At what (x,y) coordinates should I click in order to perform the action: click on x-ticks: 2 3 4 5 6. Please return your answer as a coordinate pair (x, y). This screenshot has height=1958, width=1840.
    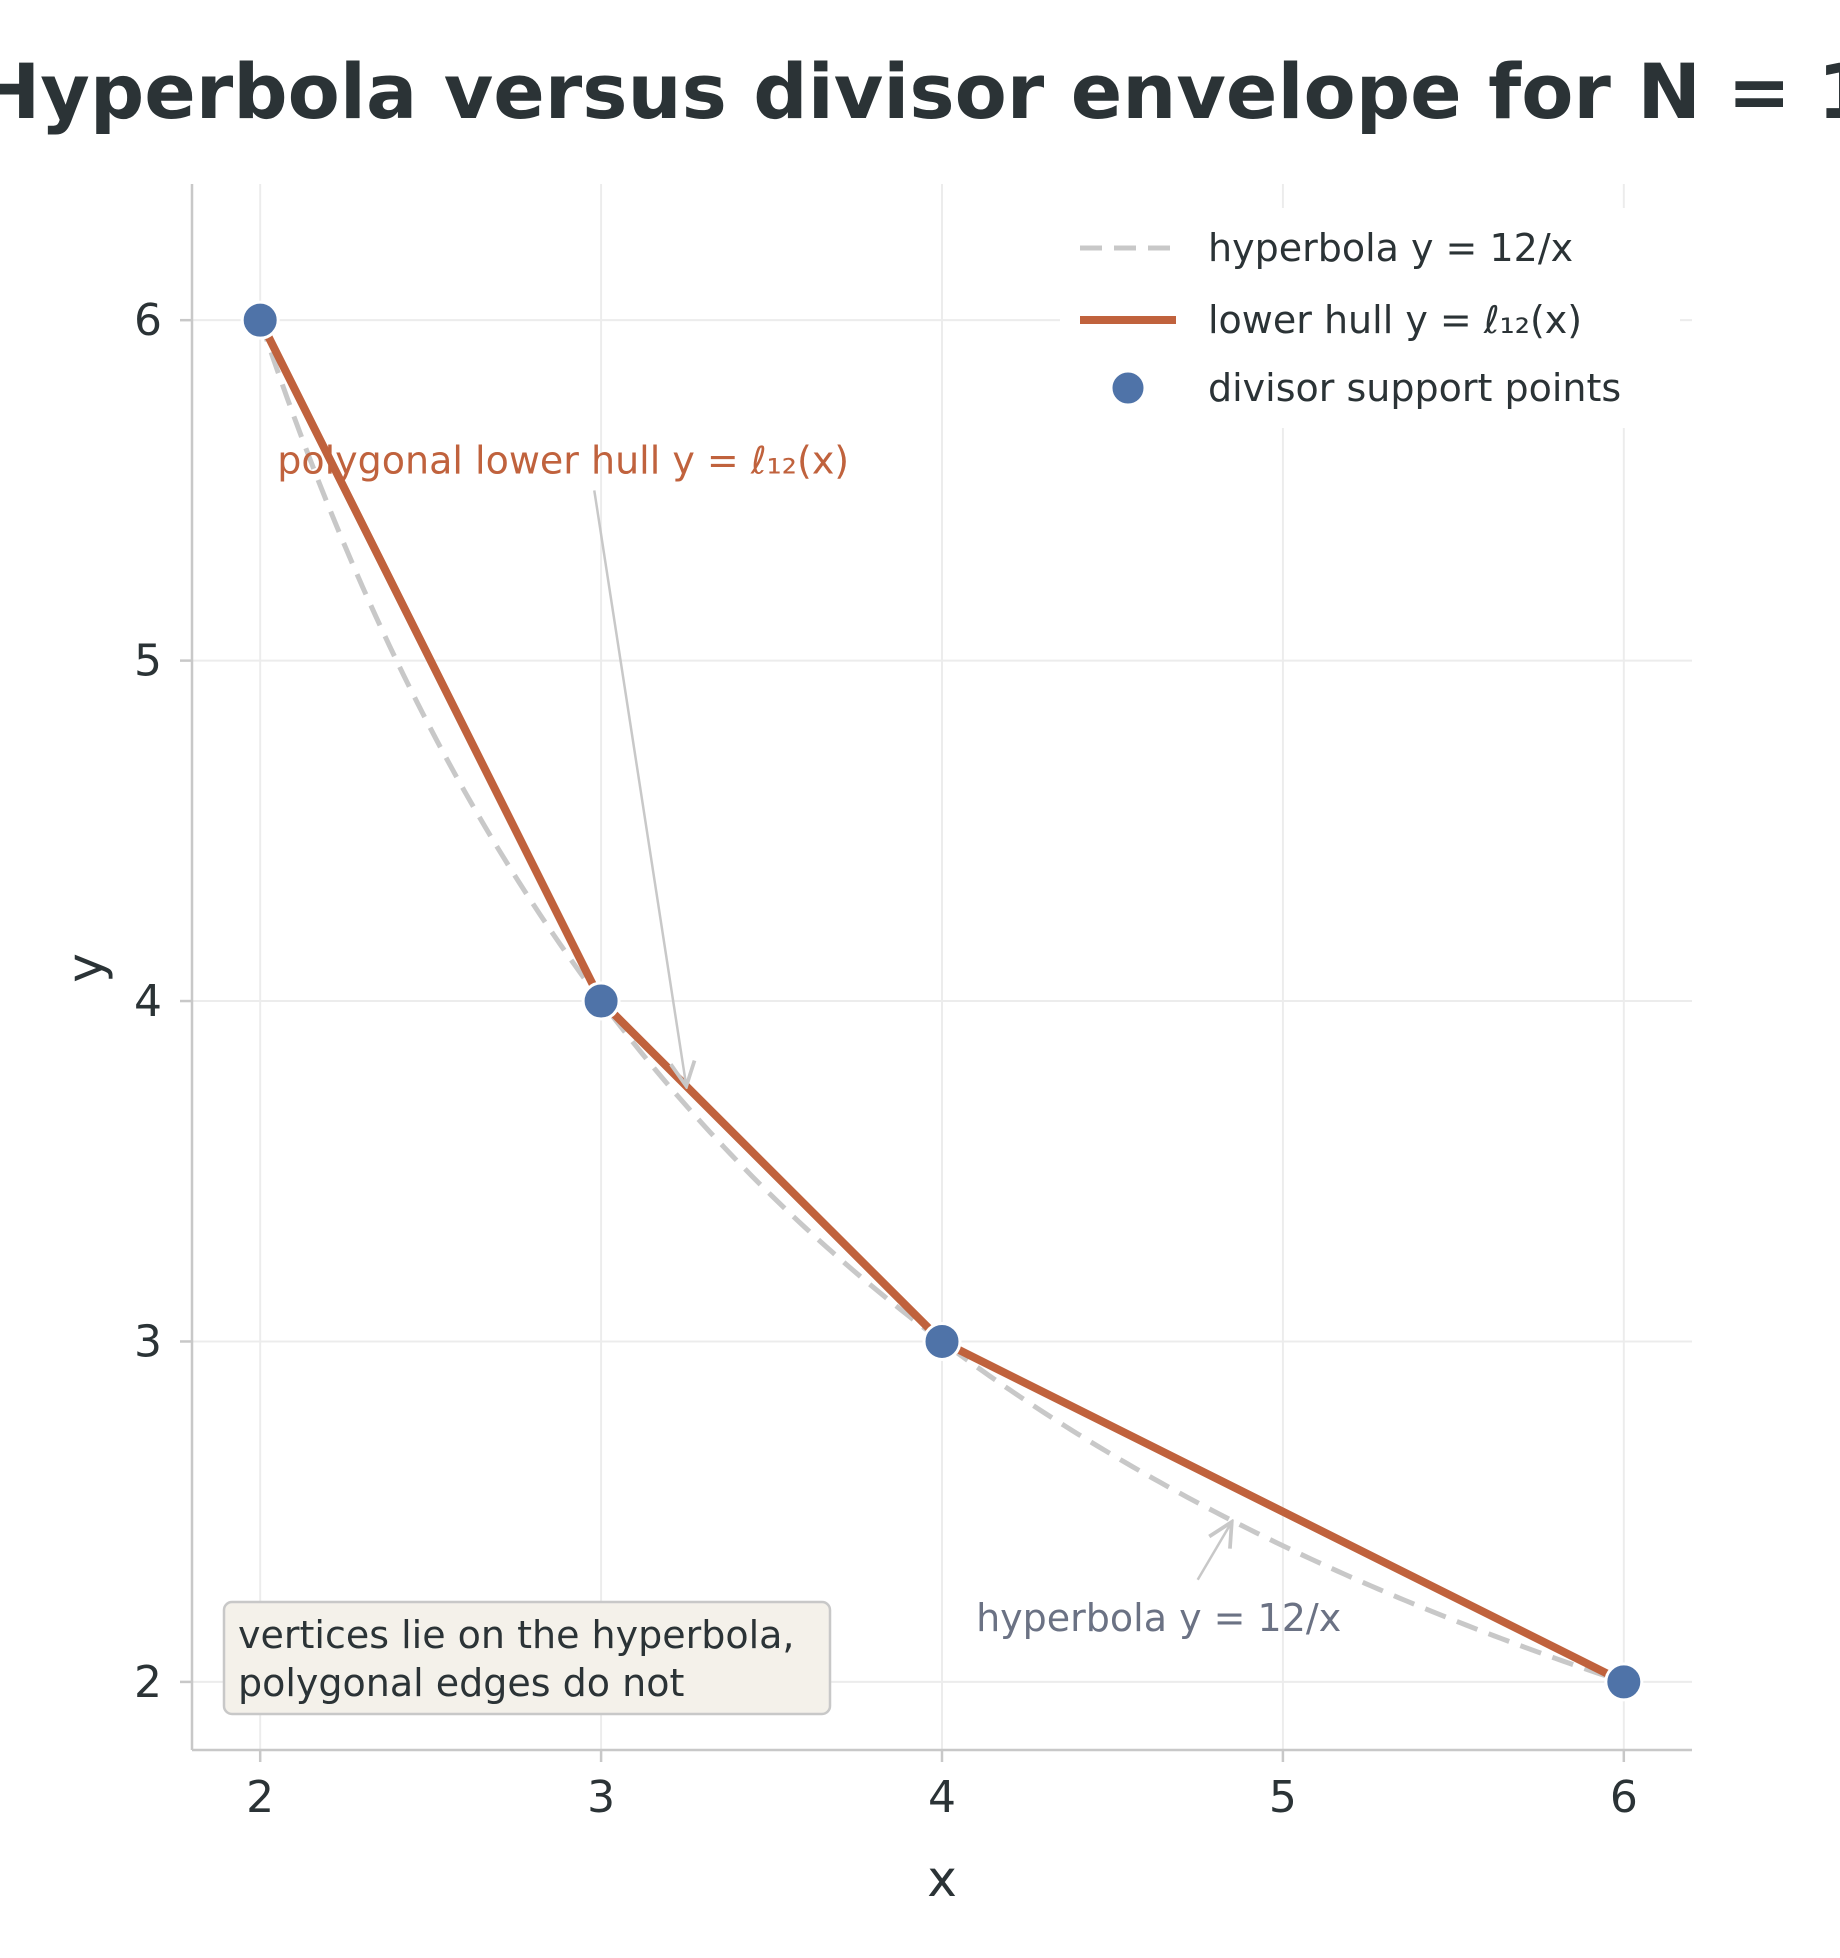
    Looking at the image, I should click on (942, 1786).